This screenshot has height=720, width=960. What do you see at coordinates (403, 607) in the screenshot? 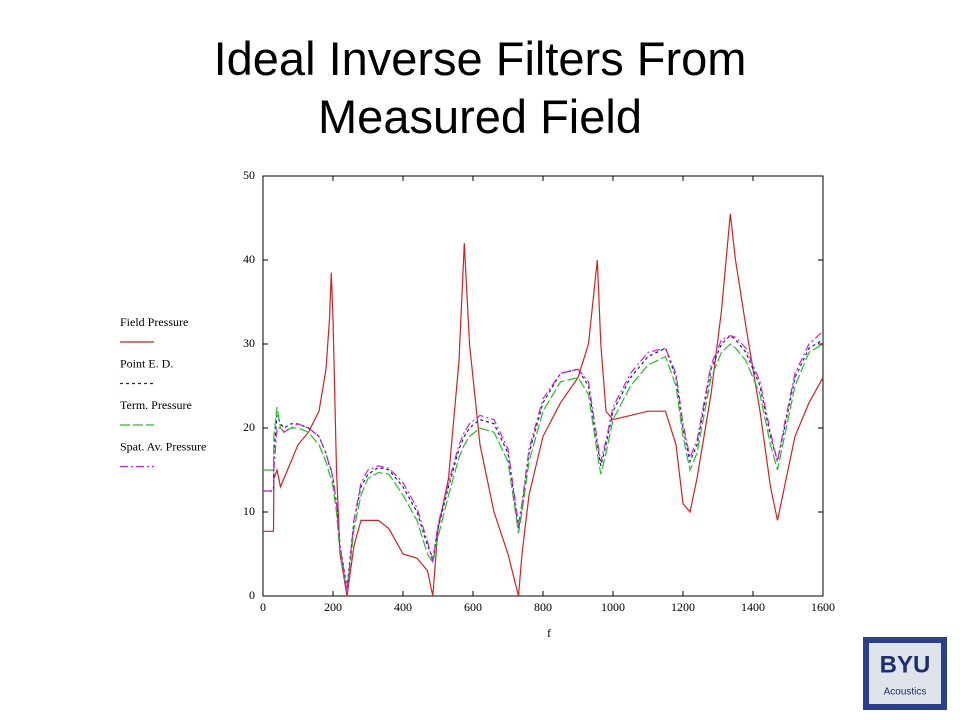
I see `x-tick-label: 400` at bounding box center [403, 607].